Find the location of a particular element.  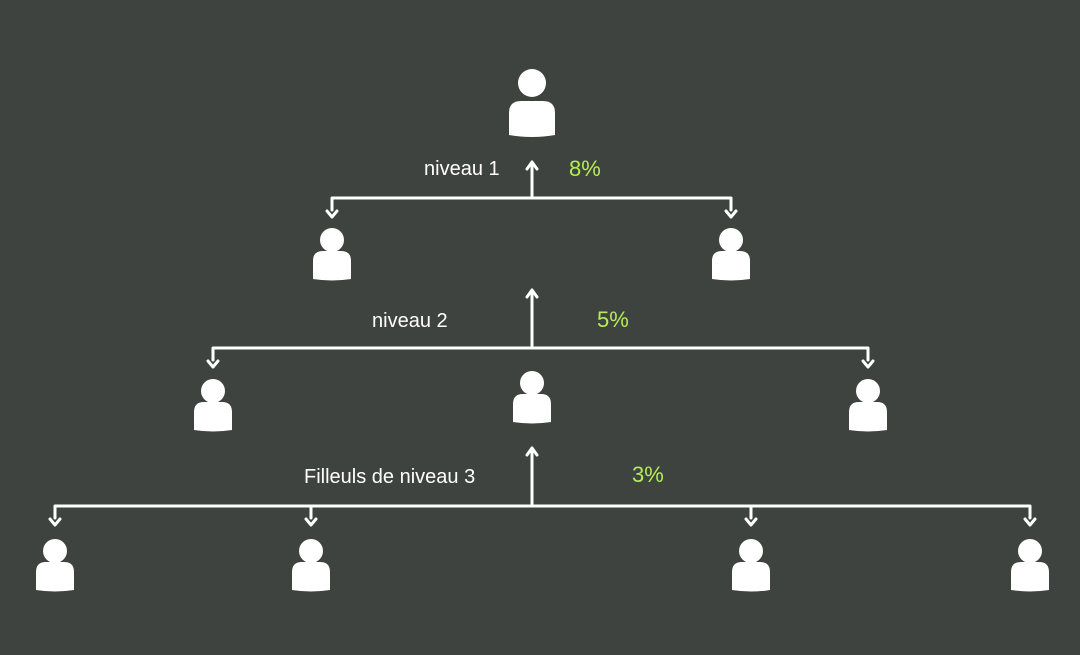

level-2-center-person-icon is located at coordinates (532, 397).